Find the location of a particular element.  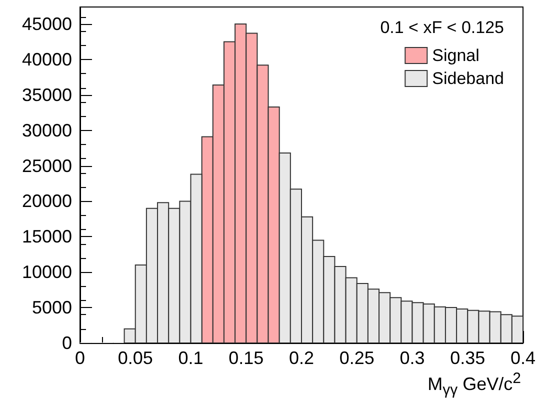

x-tick-label: 0.4 is located at coordinates (523, 358).